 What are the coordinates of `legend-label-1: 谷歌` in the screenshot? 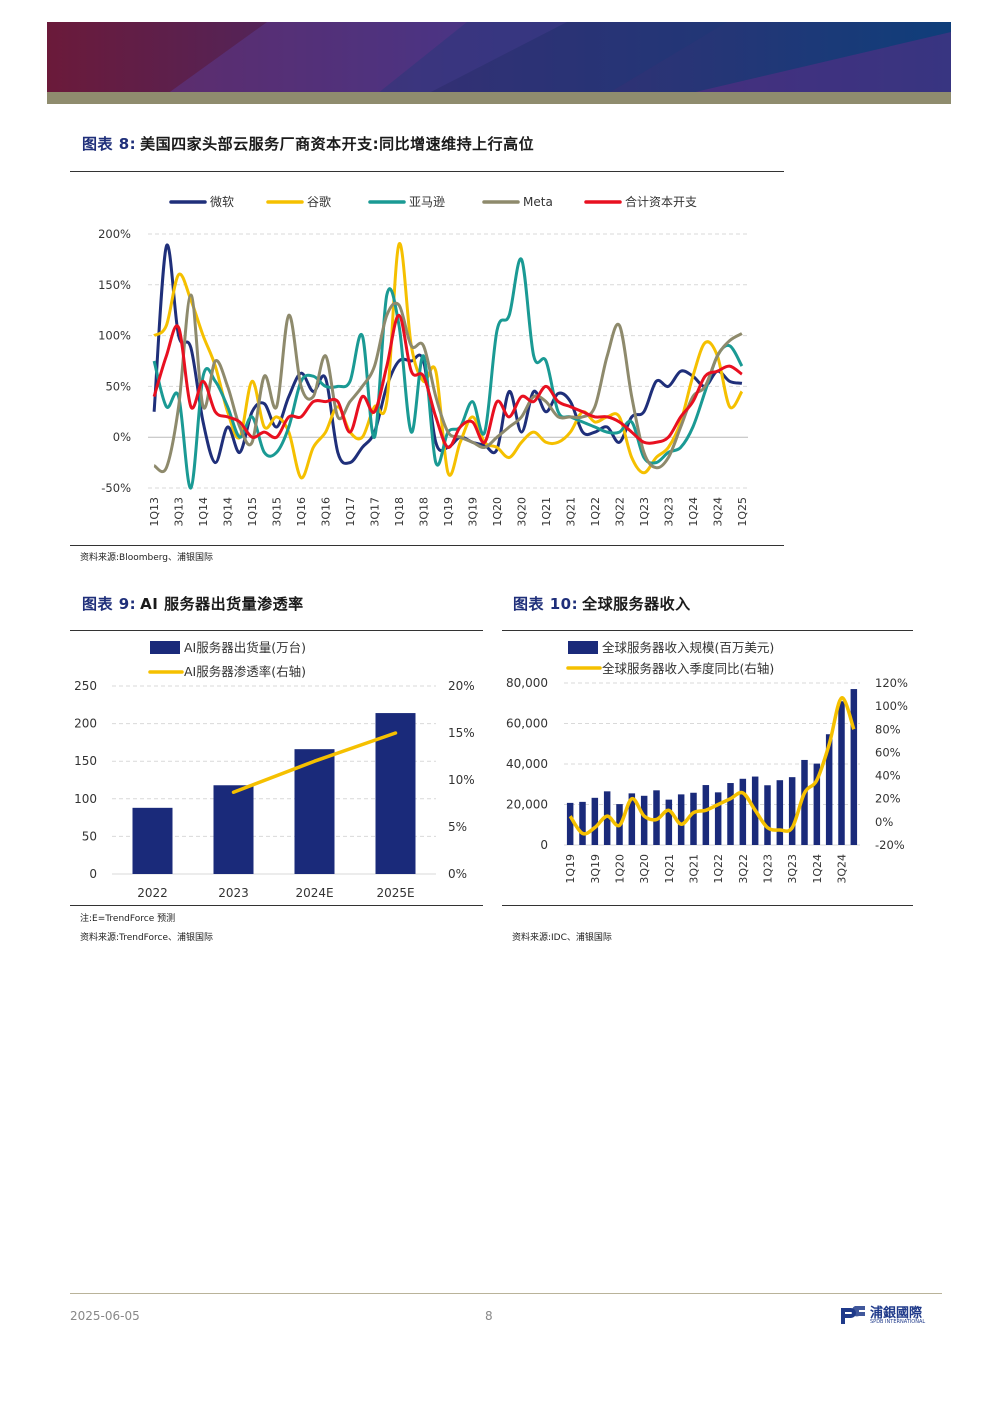 It's located at (319, 201).